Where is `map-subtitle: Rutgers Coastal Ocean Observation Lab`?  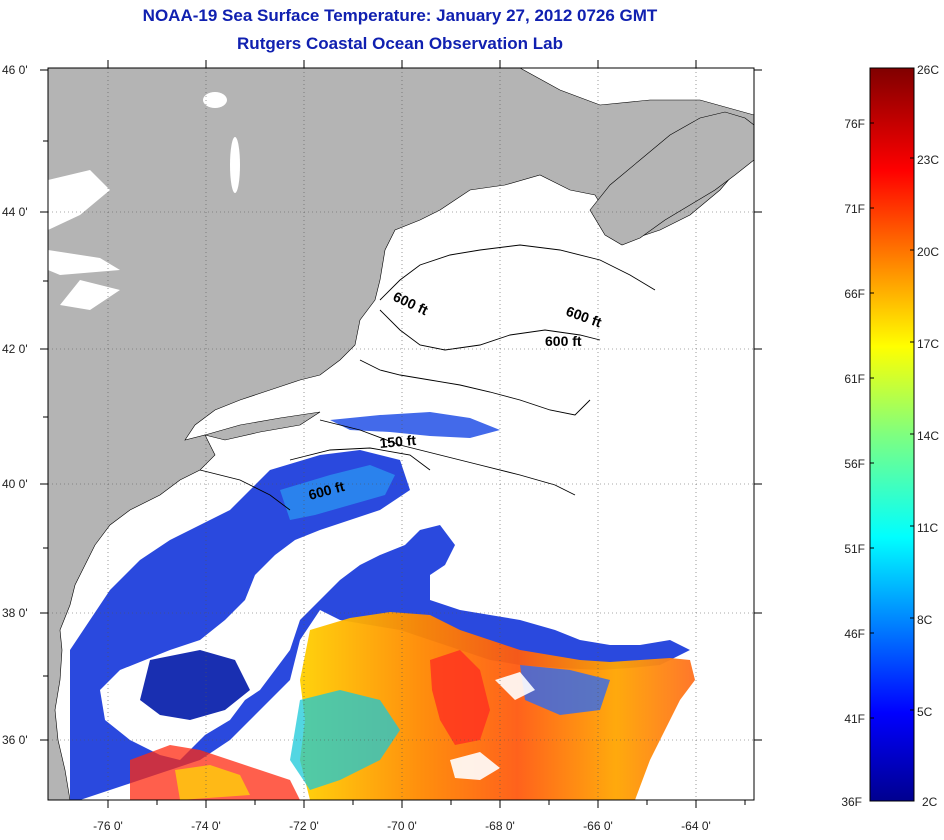
map-subtitle: Rutgers Coastal Ocean Observation Lab is located at coordinates (400, 43).